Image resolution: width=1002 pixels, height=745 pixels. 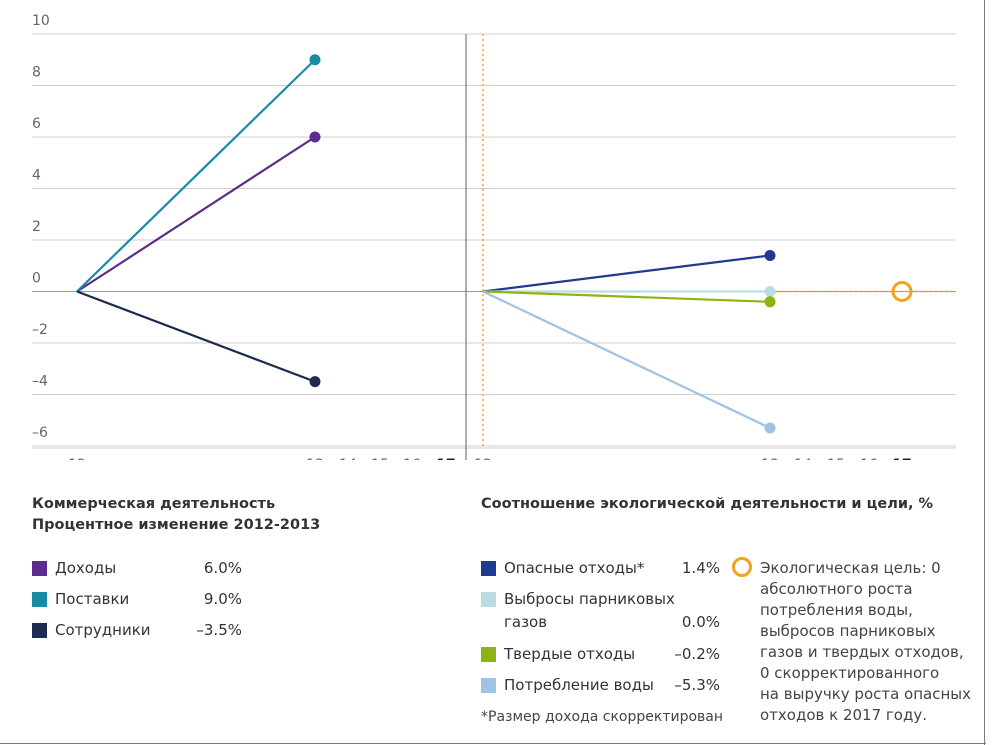 I want to click on left-chart-subtitle: Процентное изменение 2012-2013, so click(x=176, y=525).